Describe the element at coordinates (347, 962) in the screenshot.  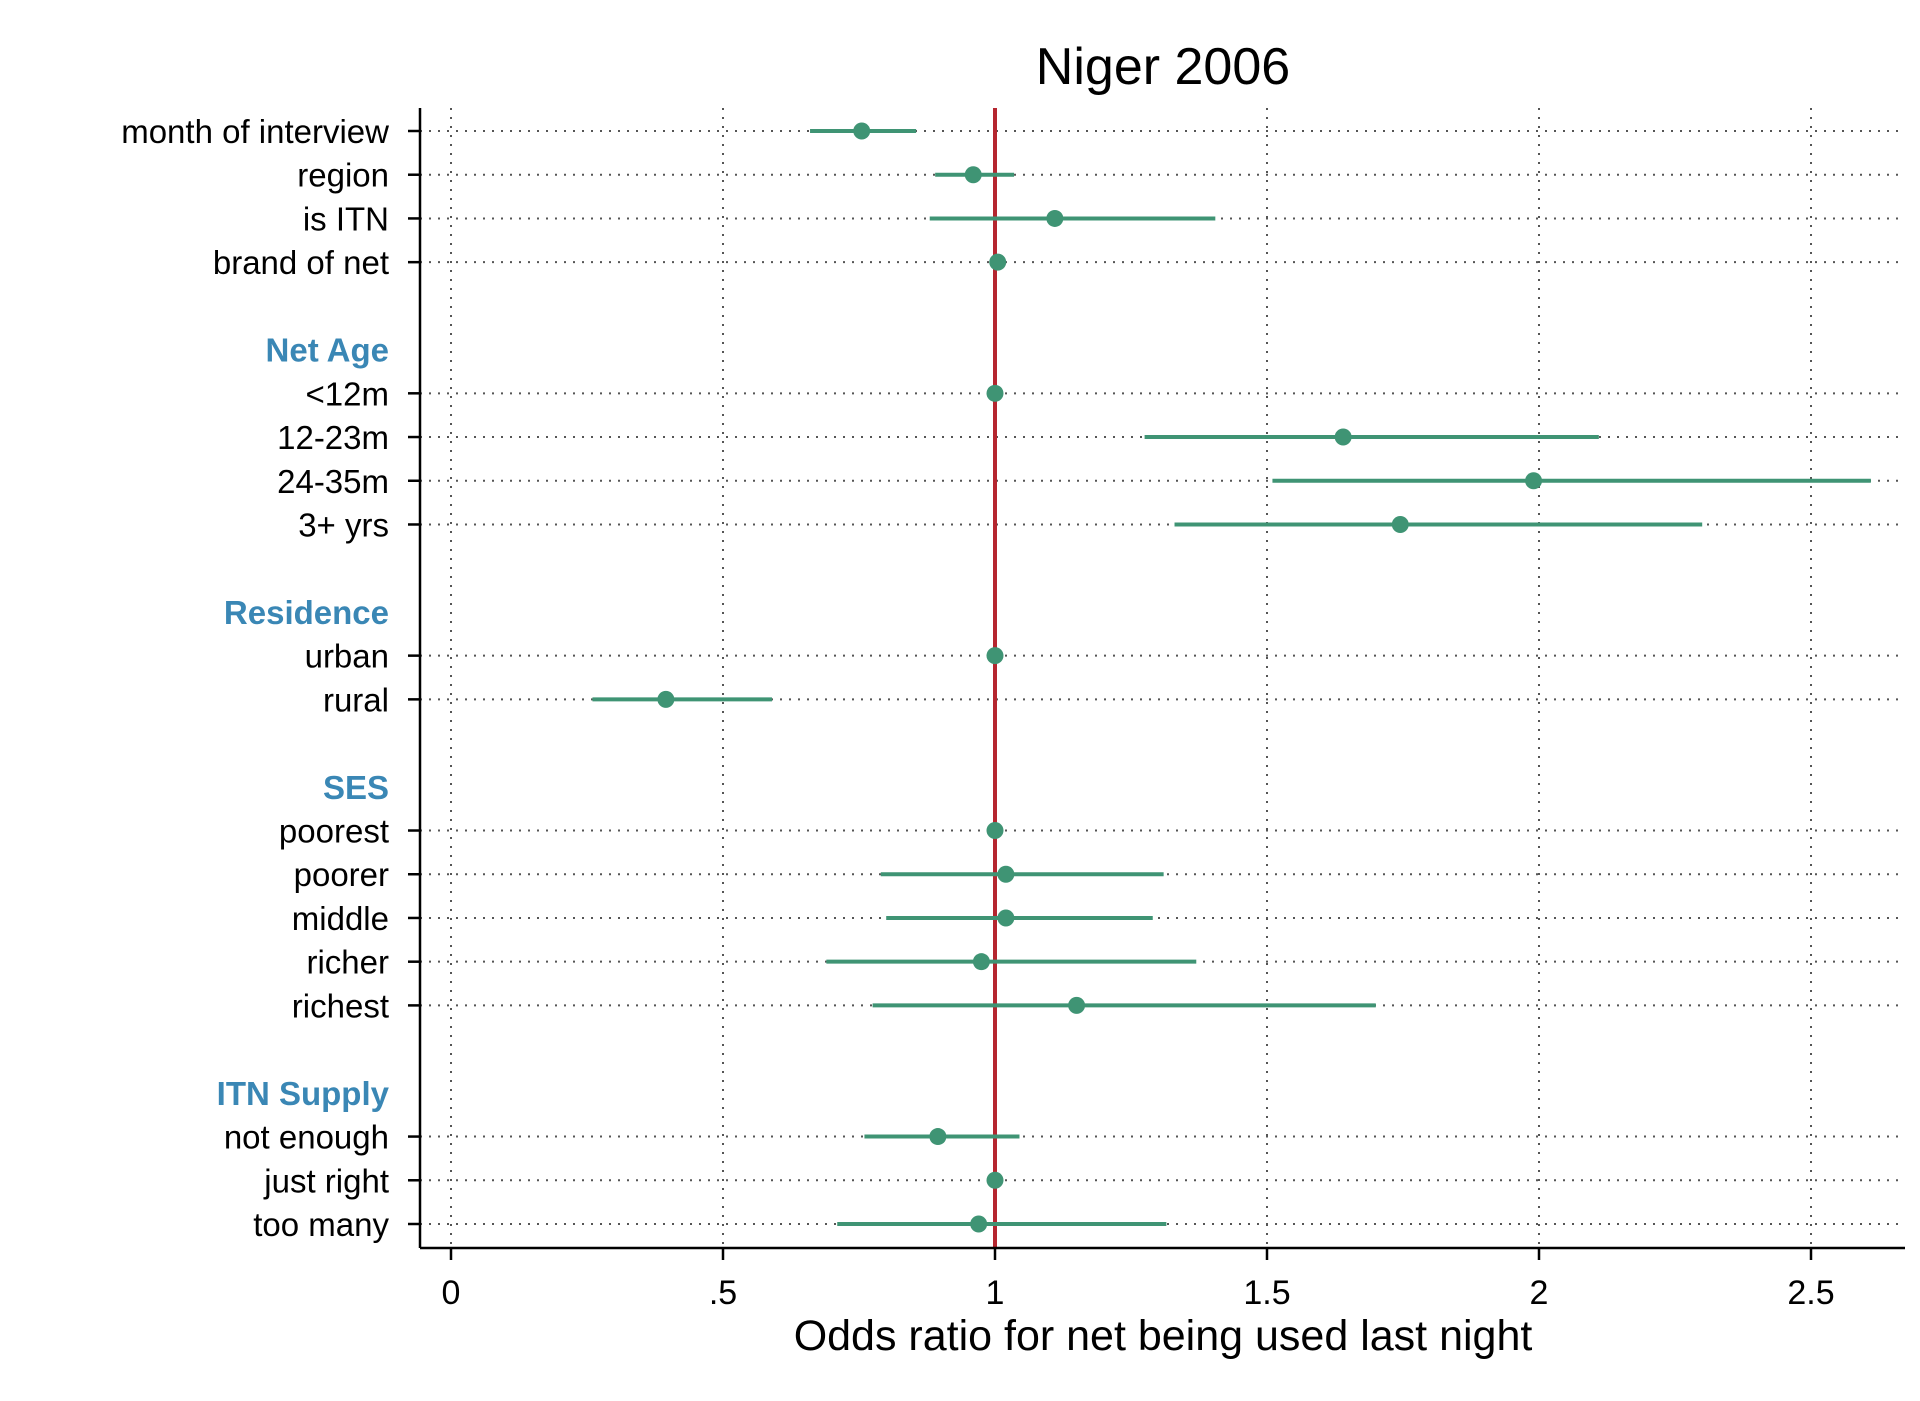
I see `y-tick-label: richer` at that location.